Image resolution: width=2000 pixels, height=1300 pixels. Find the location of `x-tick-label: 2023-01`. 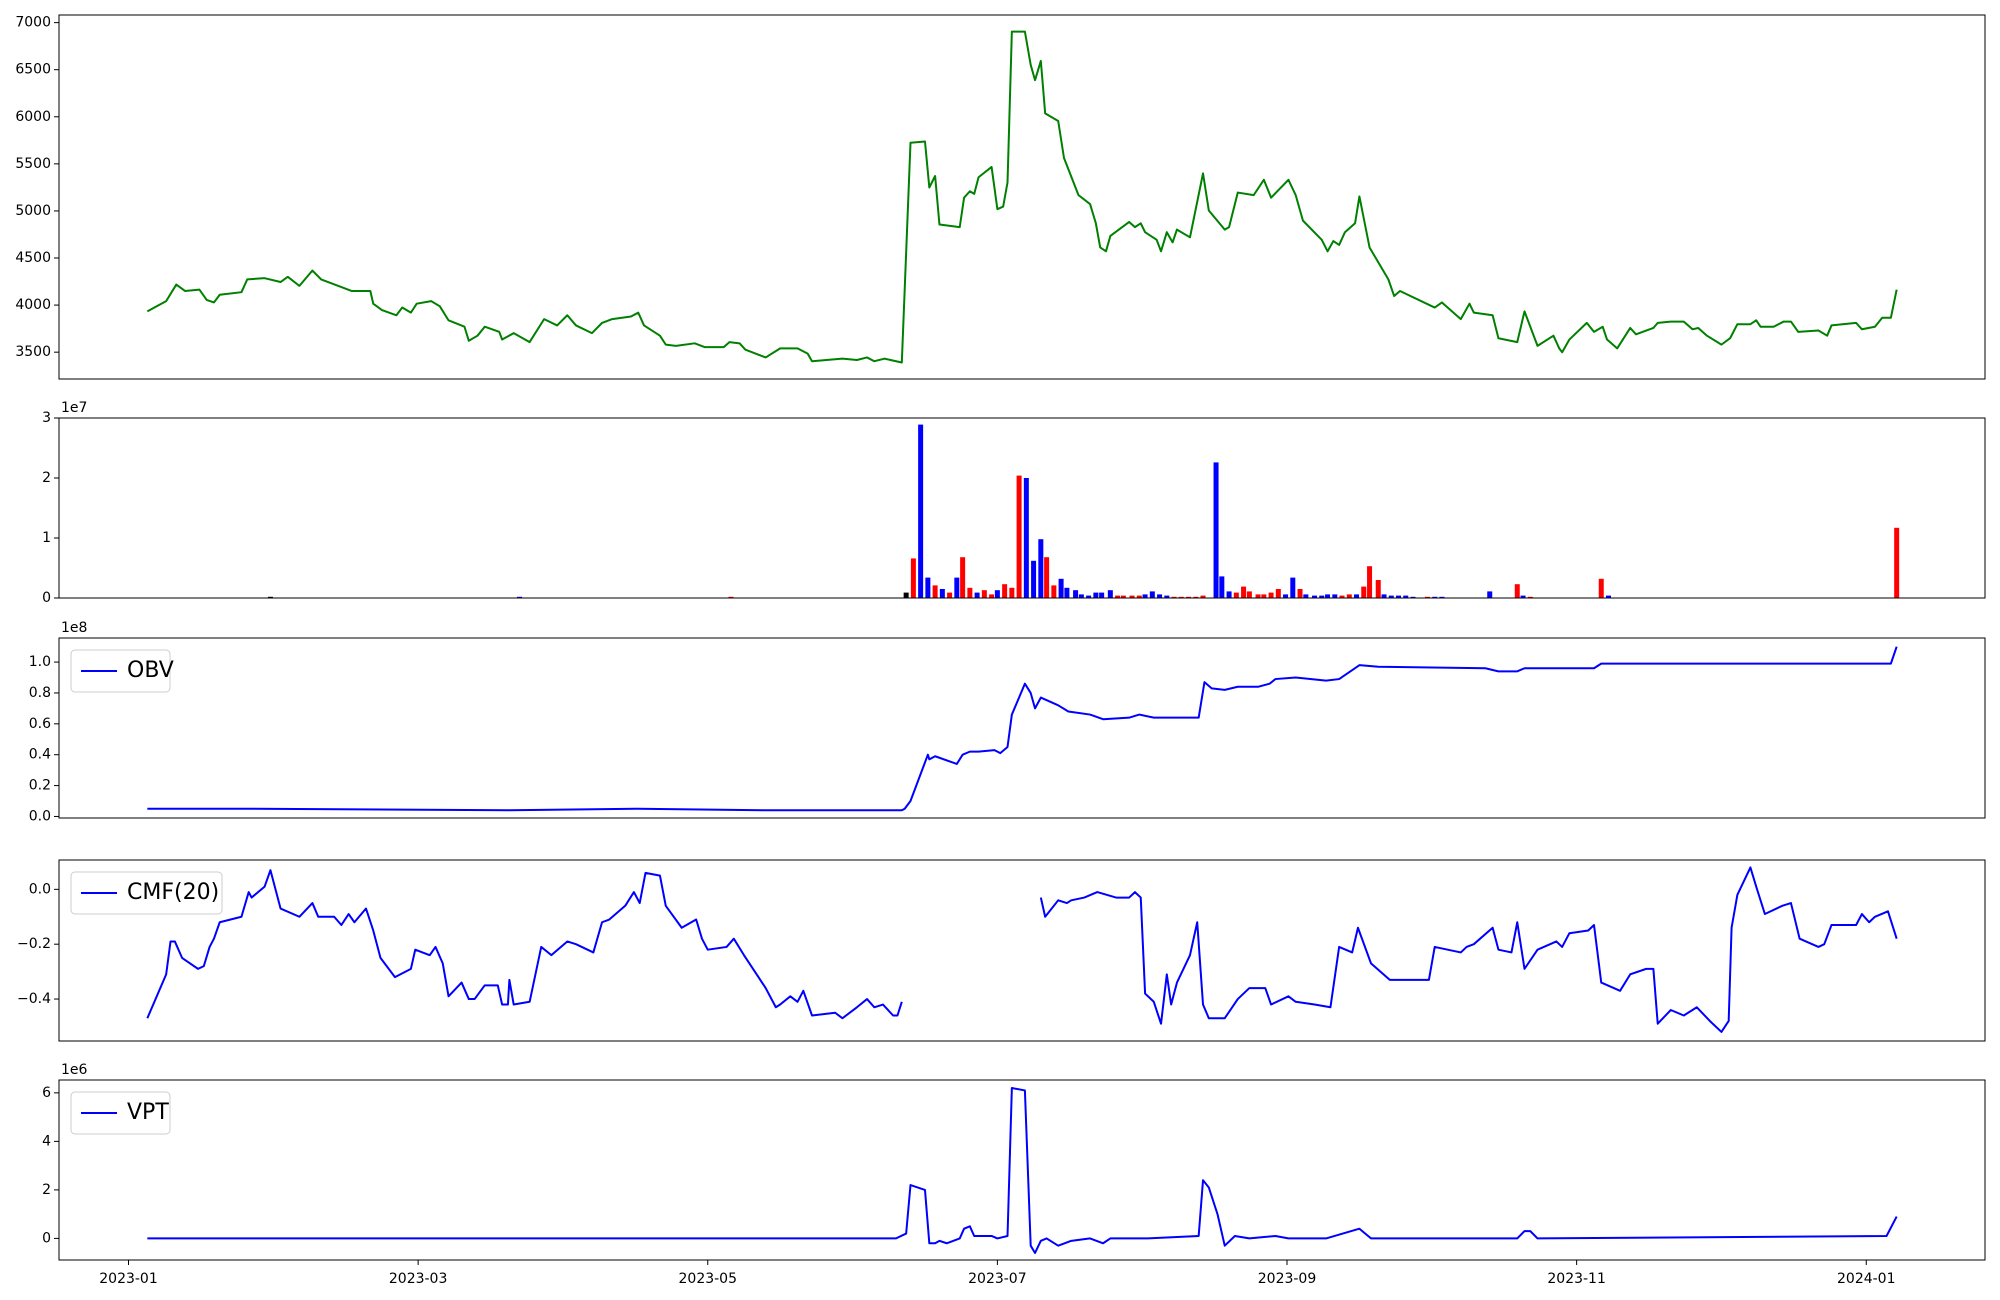

x-tick-label: 2023-01 is located at coordinates (128, 1279).